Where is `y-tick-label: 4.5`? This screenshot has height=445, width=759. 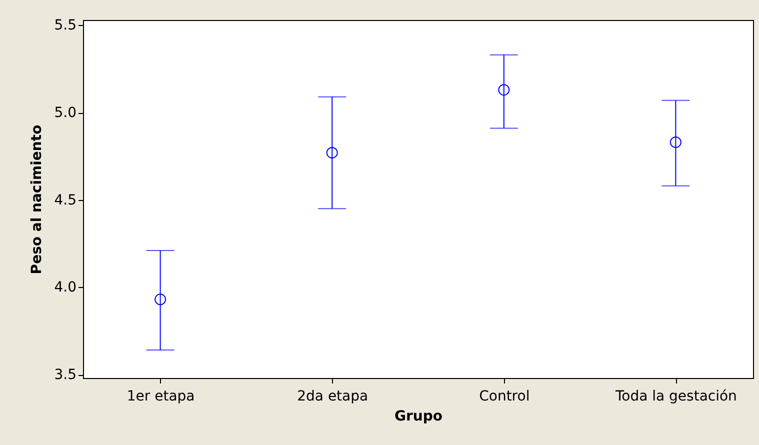 y-tick-label: 4.5 is located at coordinates (65, 200).